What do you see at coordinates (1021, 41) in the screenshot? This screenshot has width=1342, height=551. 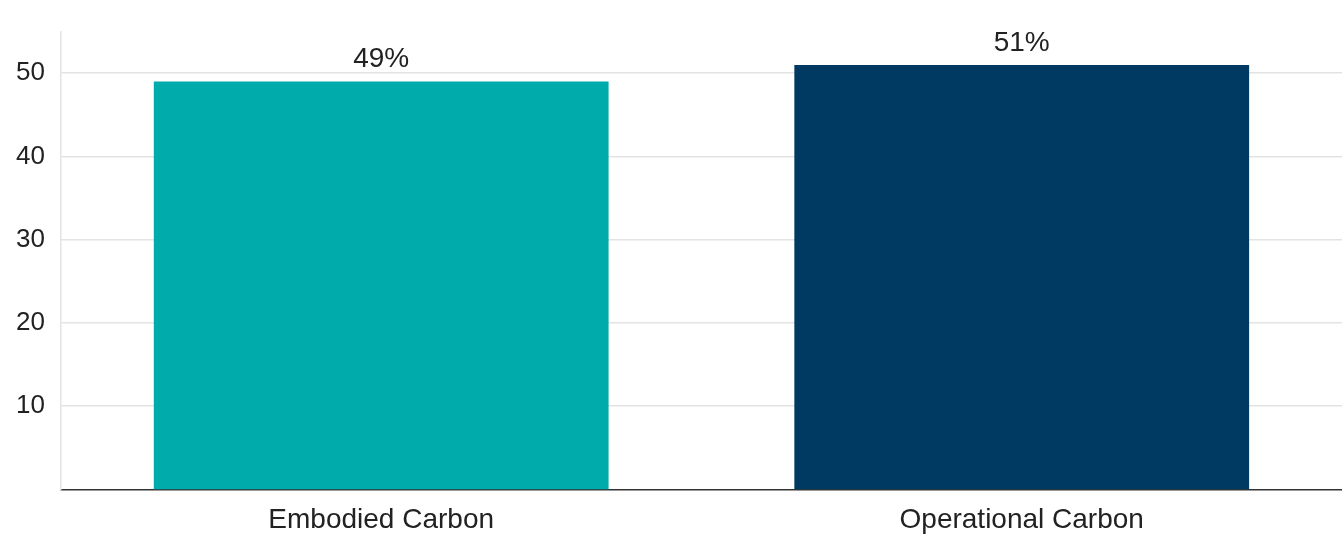 I see `data-label: 51%` at bounding box center [1021, 41].